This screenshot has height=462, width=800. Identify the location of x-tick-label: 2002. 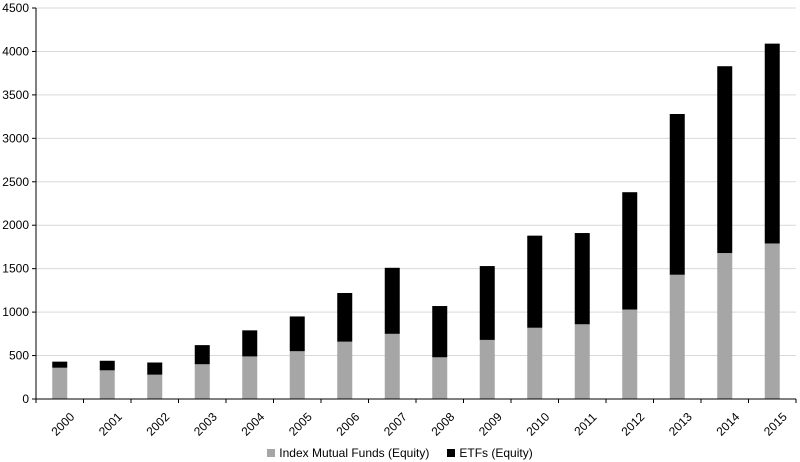
(158, 424).